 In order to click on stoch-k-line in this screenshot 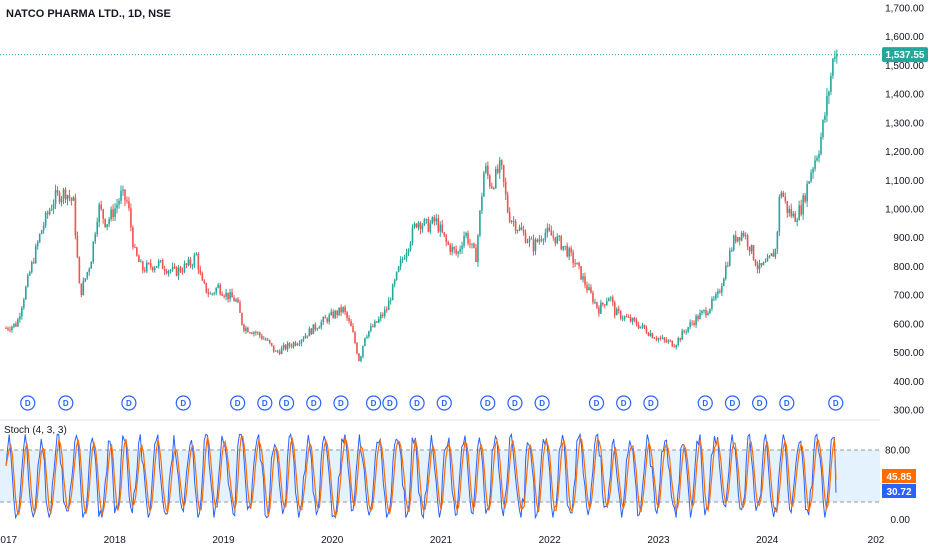, I will do `click(421, 476)`.